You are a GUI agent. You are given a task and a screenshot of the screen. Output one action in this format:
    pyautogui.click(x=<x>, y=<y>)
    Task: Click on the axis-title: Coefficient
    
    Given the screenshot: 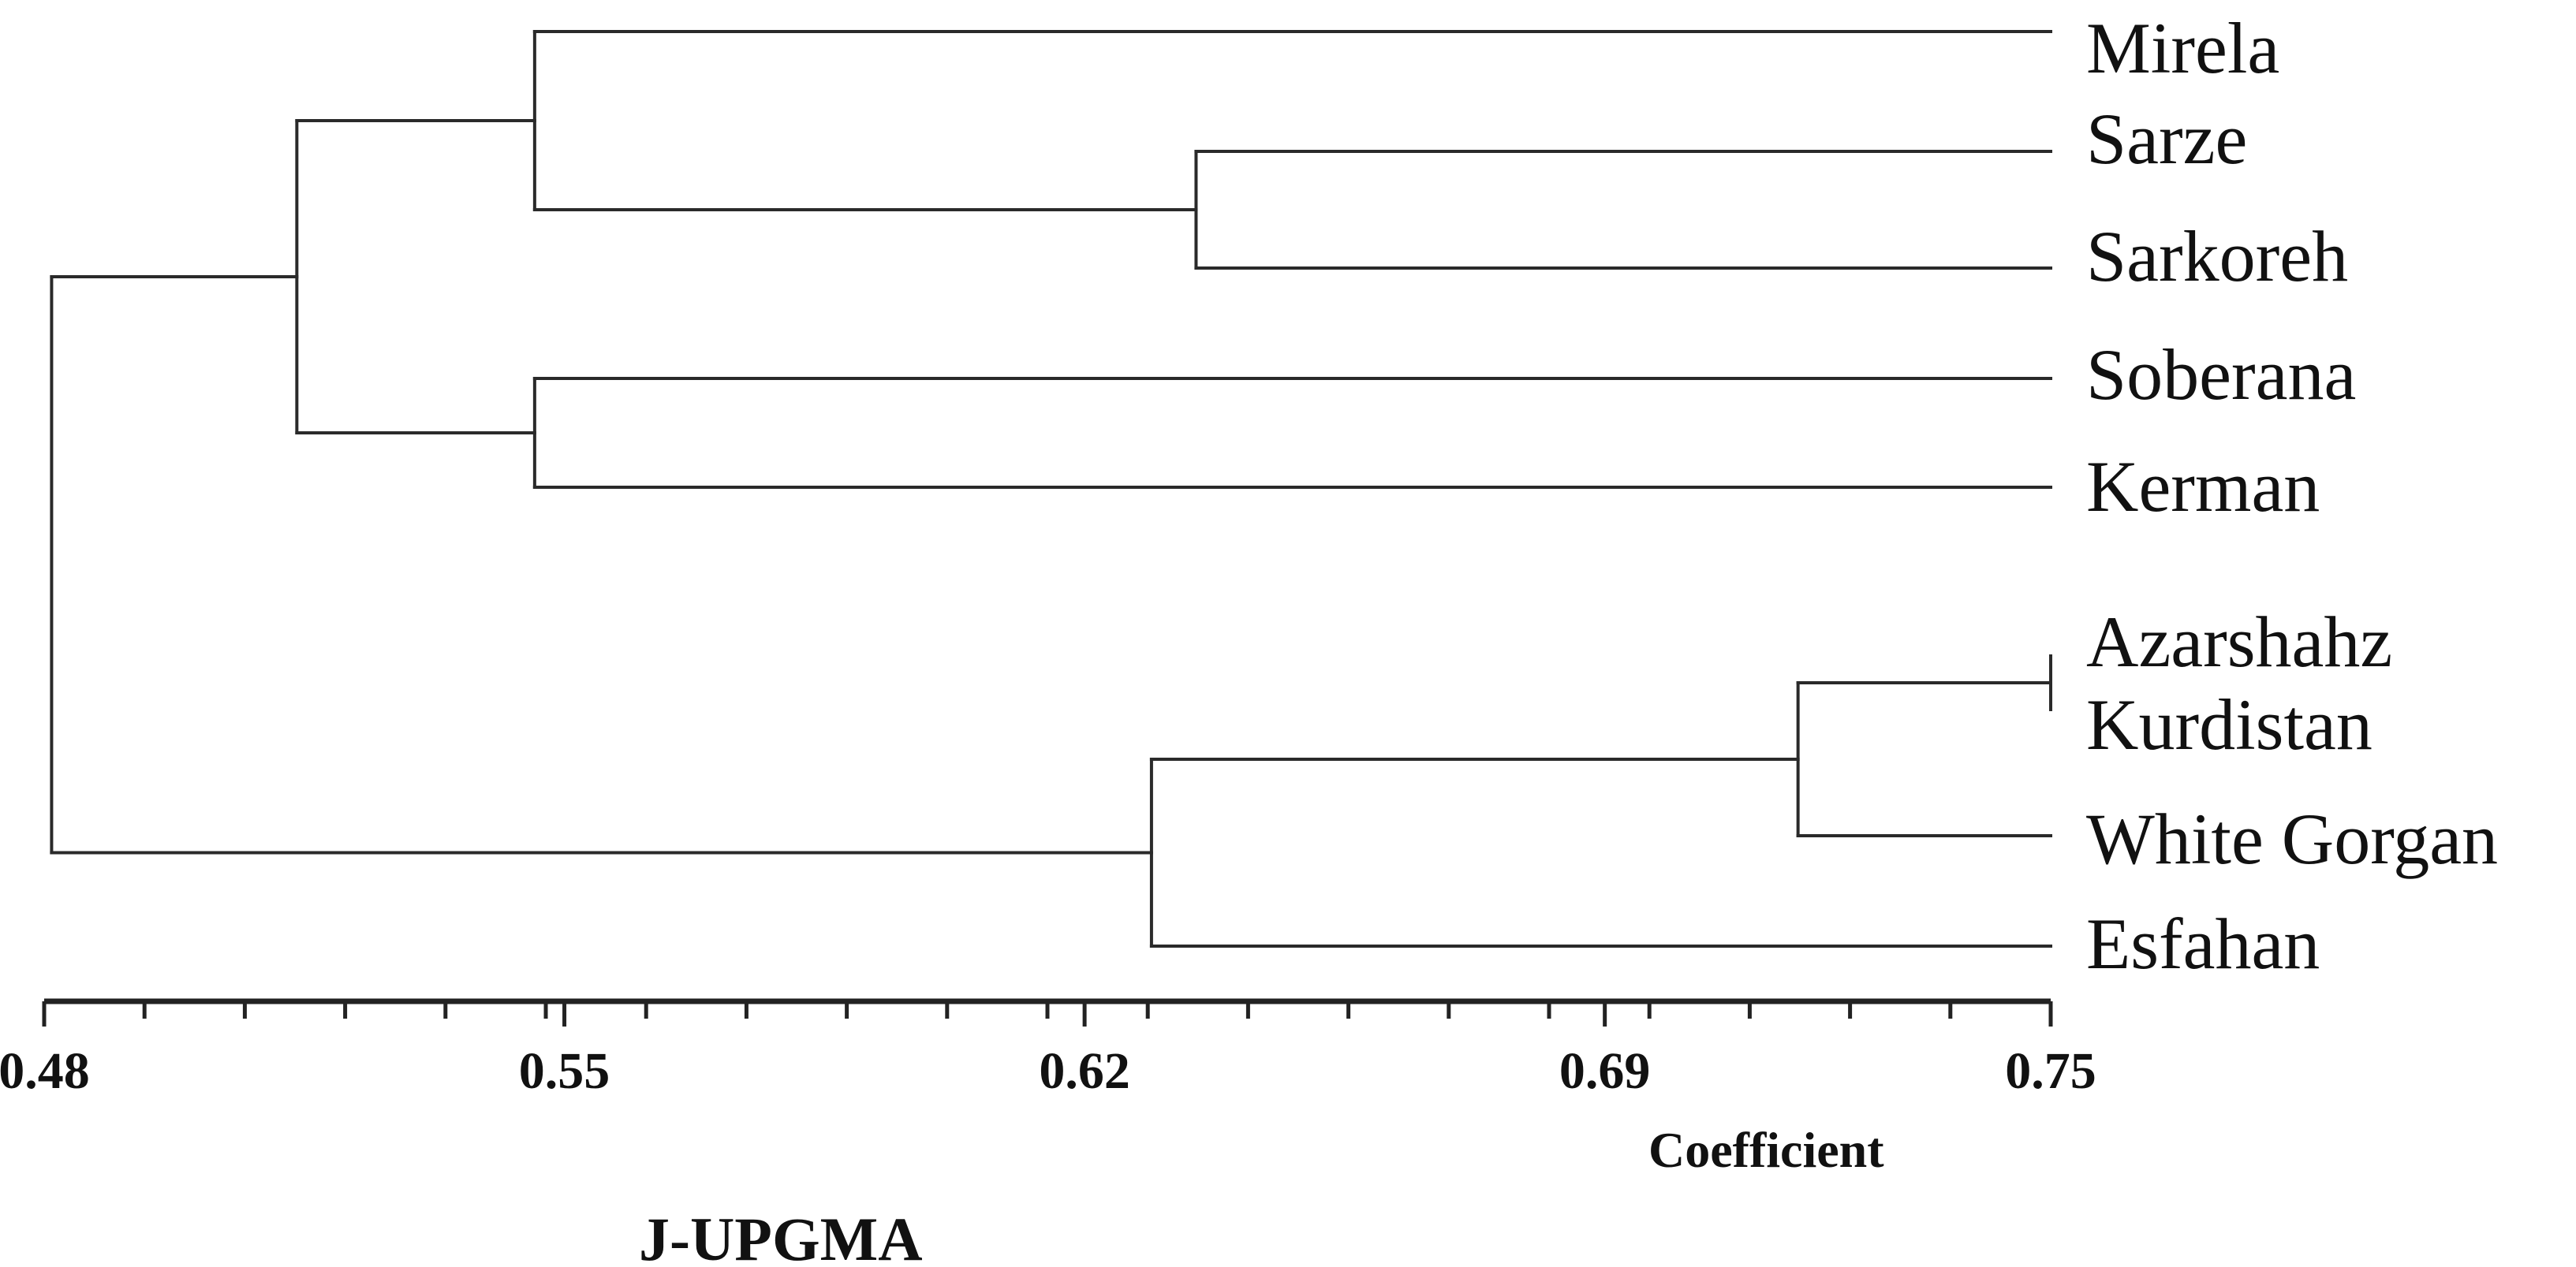 What is the action you would take?
    pyautogui.click(x=1766, y=1150)
    